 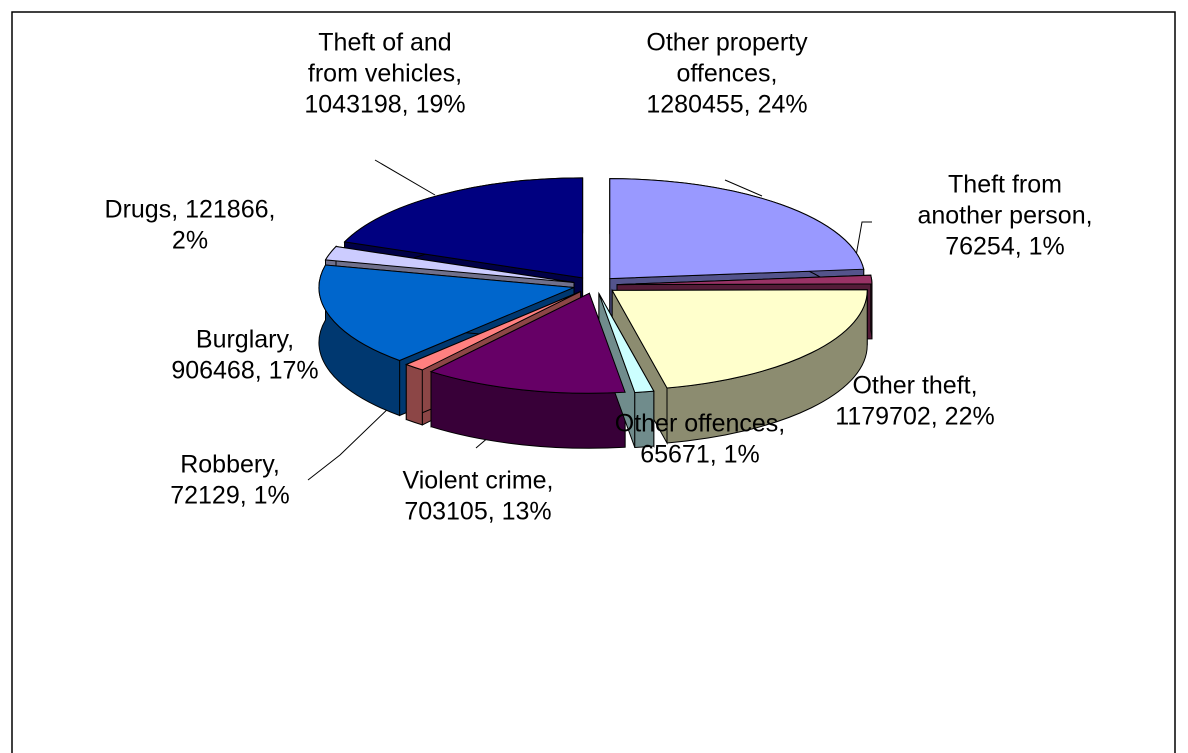 I want to click on data-label: 906468, 17%, so click(x=244, y=371).